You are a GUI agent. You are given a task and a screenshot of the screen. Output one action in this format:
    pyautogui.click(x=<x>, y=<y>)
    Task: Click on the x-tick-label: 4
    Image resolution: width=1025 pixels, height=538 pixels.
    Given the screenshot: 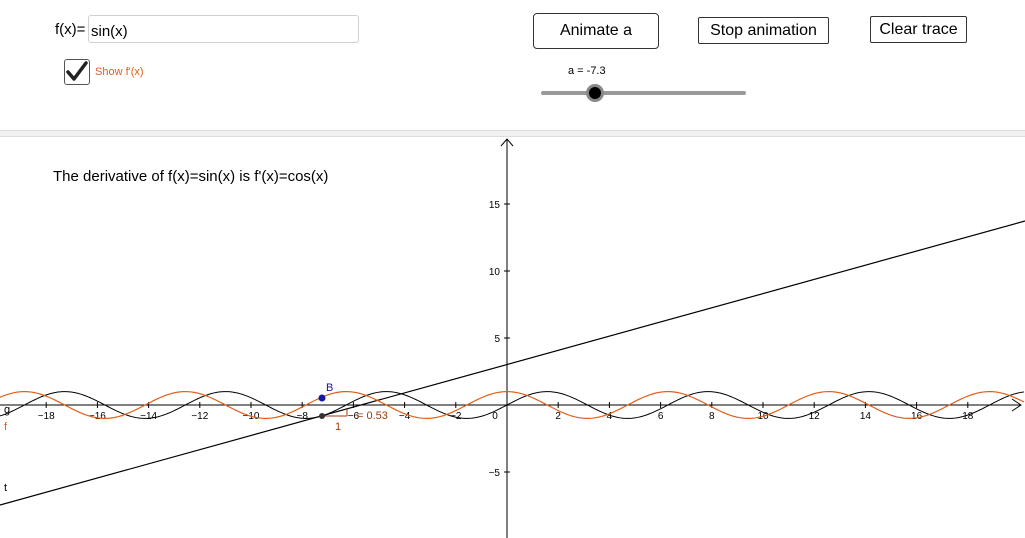 What is the action you would take?
    pyautogui.click(x=610, y=416)
    